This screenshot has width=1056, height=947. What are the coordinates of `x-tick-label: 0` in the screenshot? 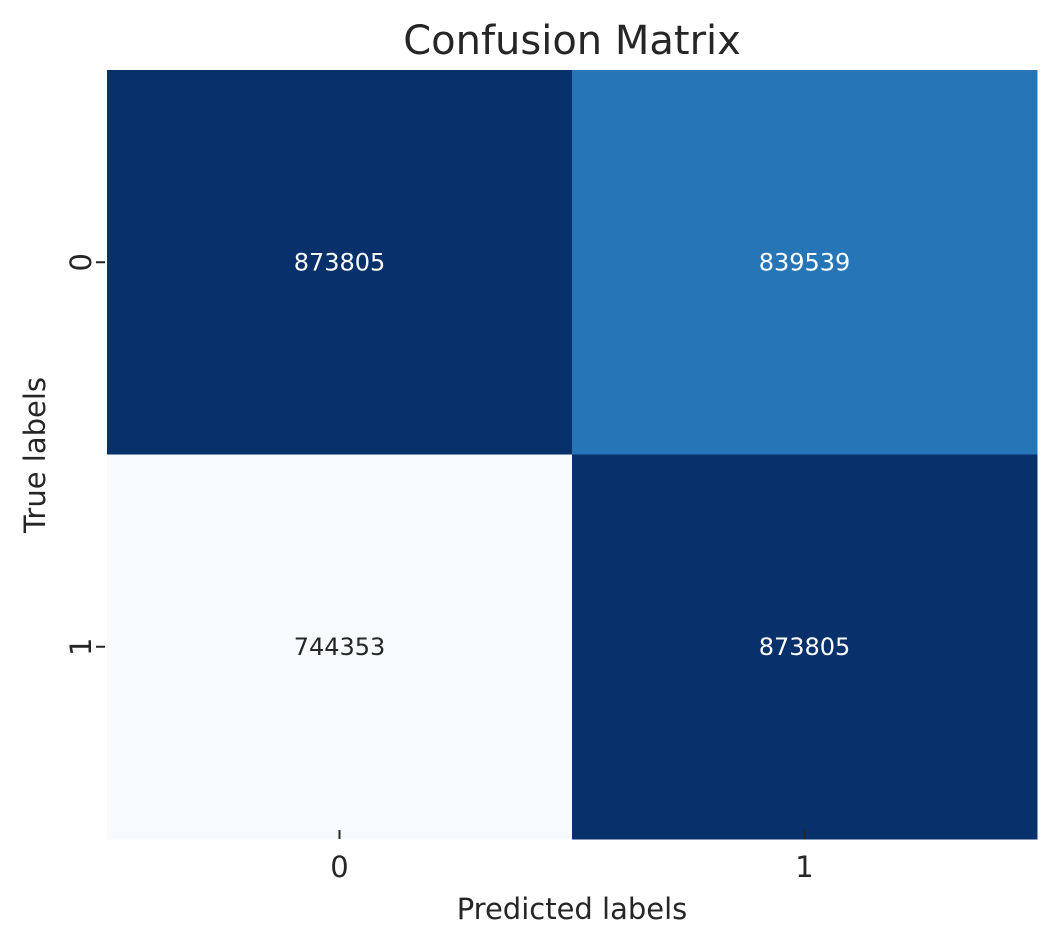 It's located at (339, 867).